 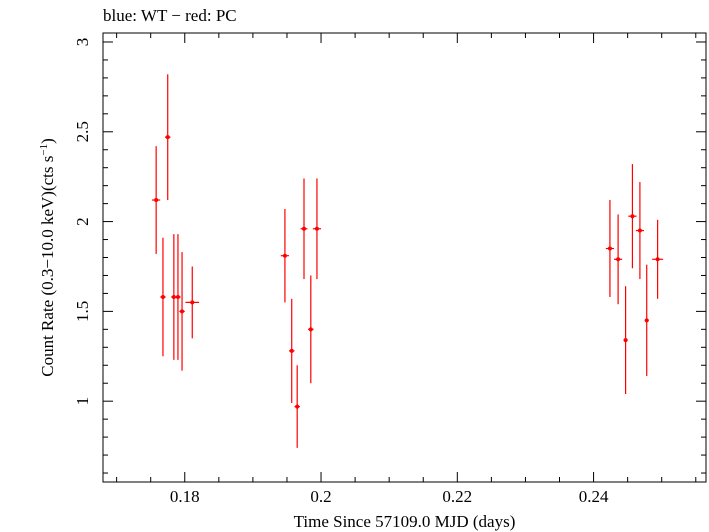 I want to click on y-tick-label: 2.5, so click(x=82, y=131).